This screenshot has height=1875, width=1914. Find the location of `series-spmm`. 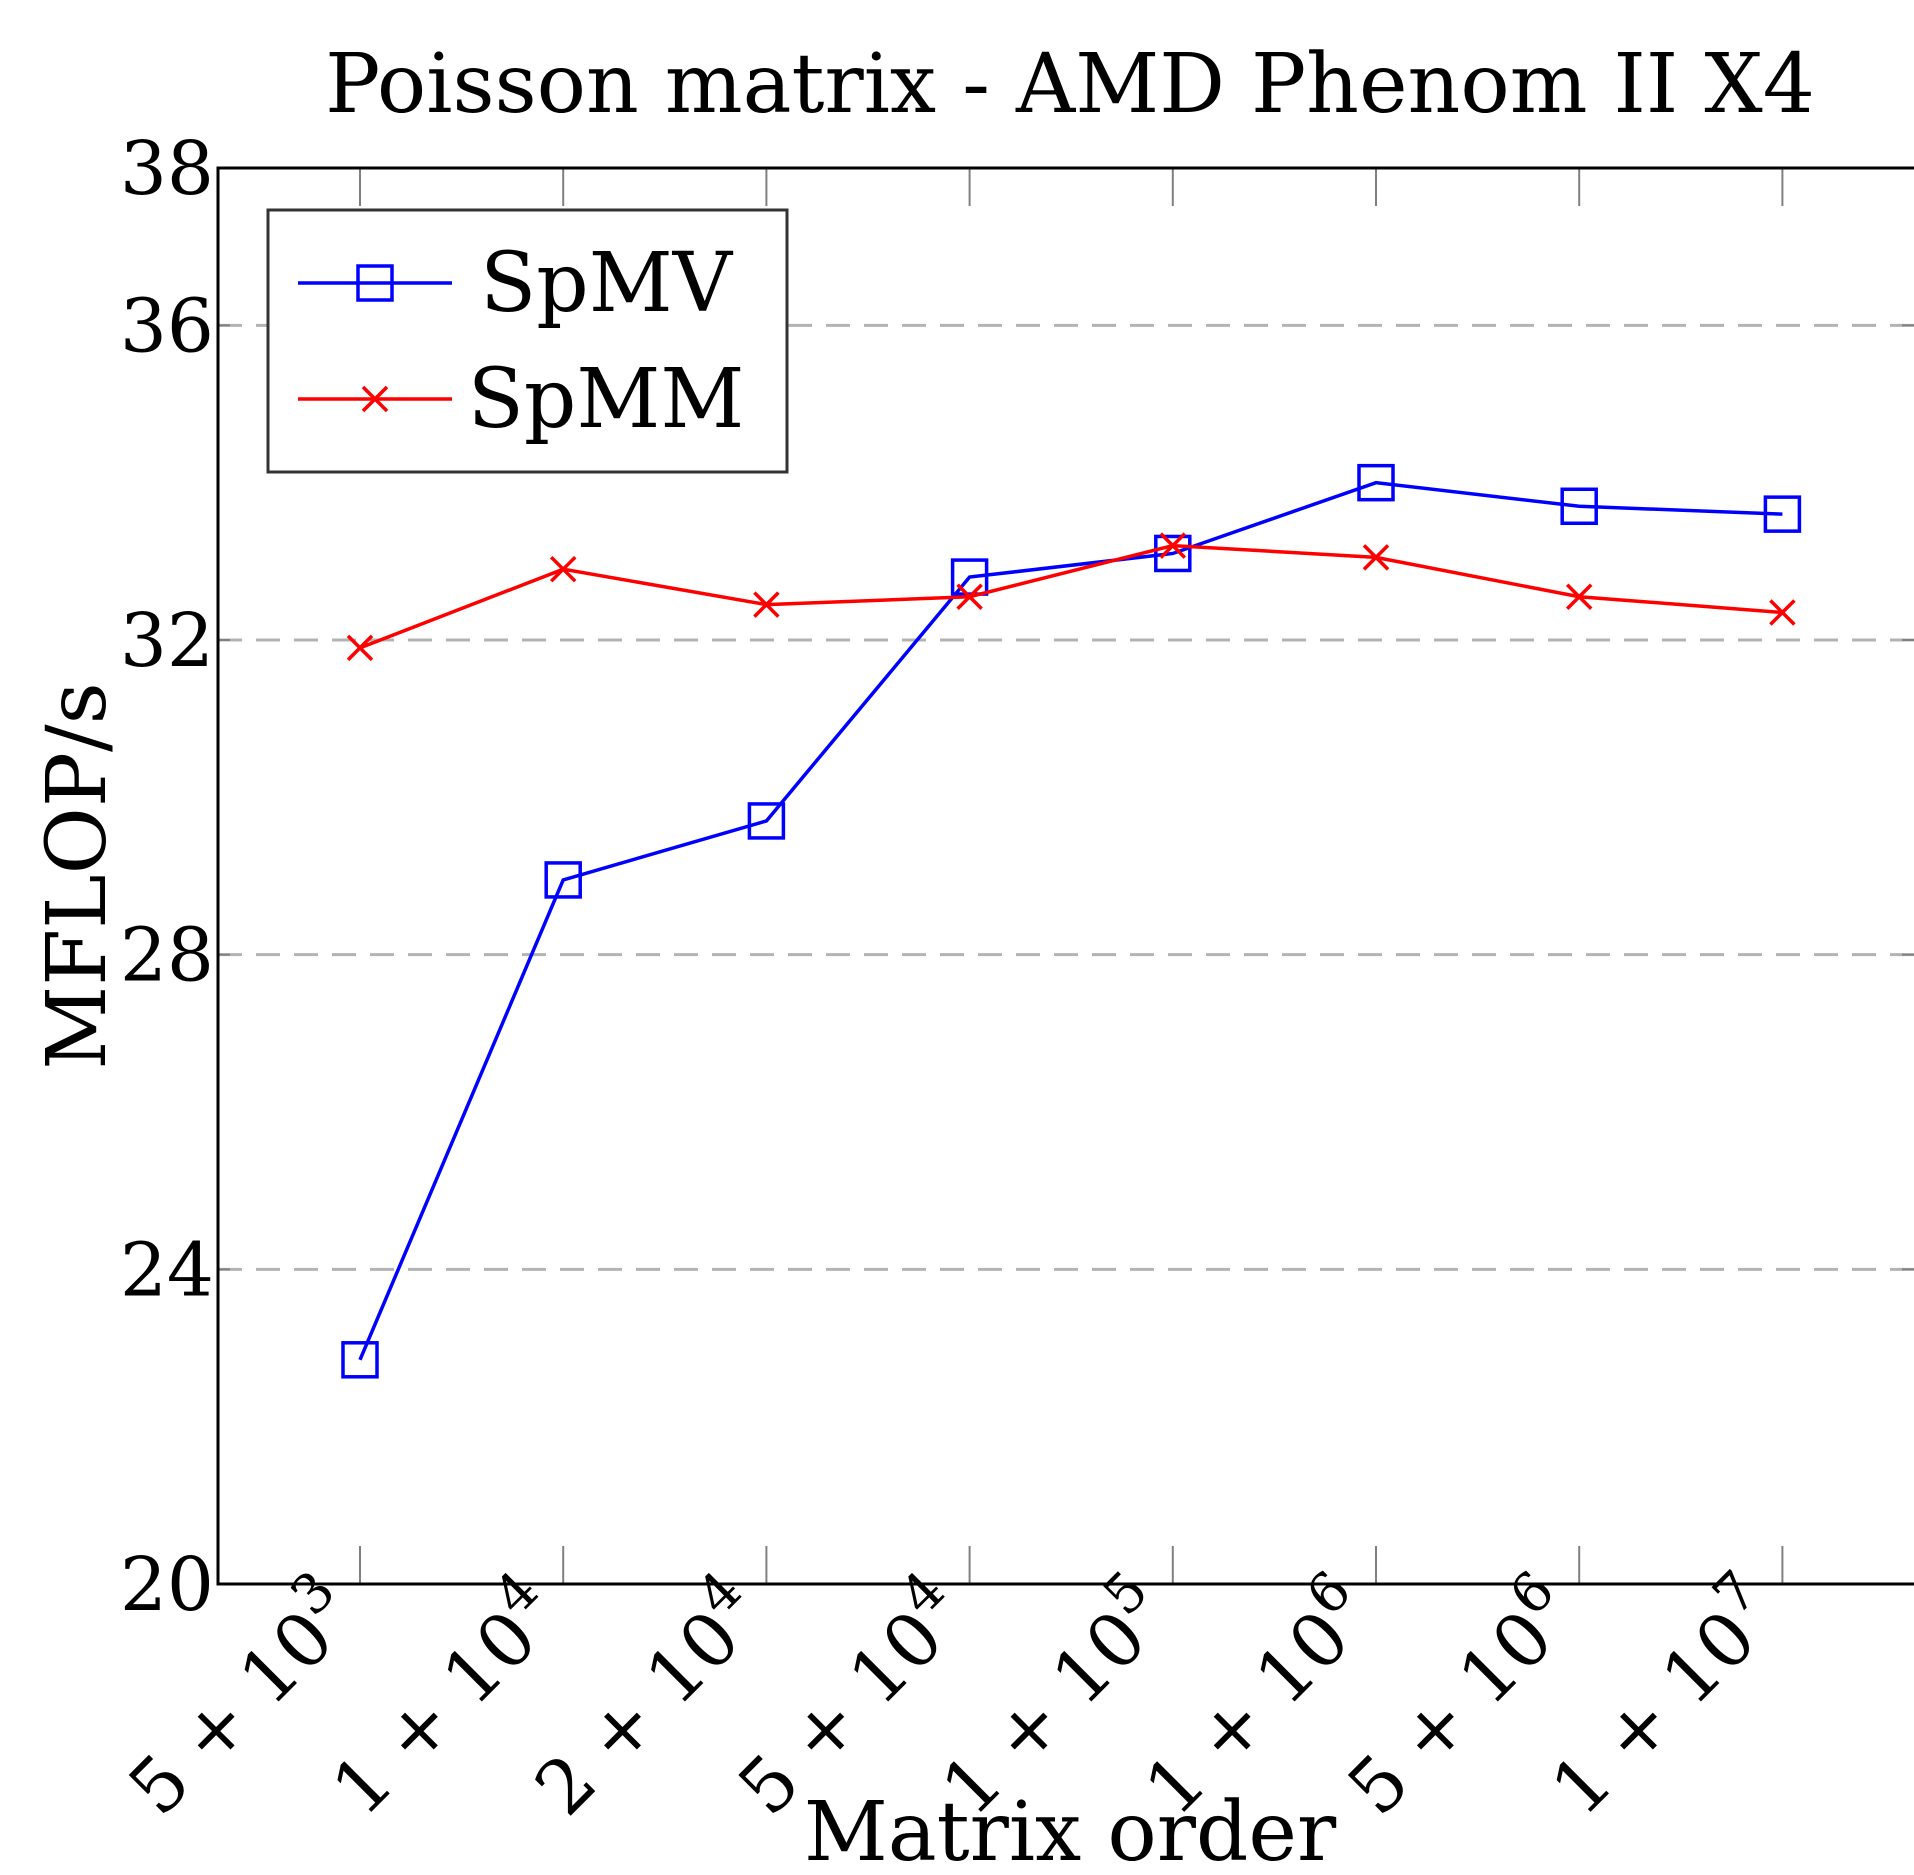

series-spmm is located at coordinates (1071, 597).